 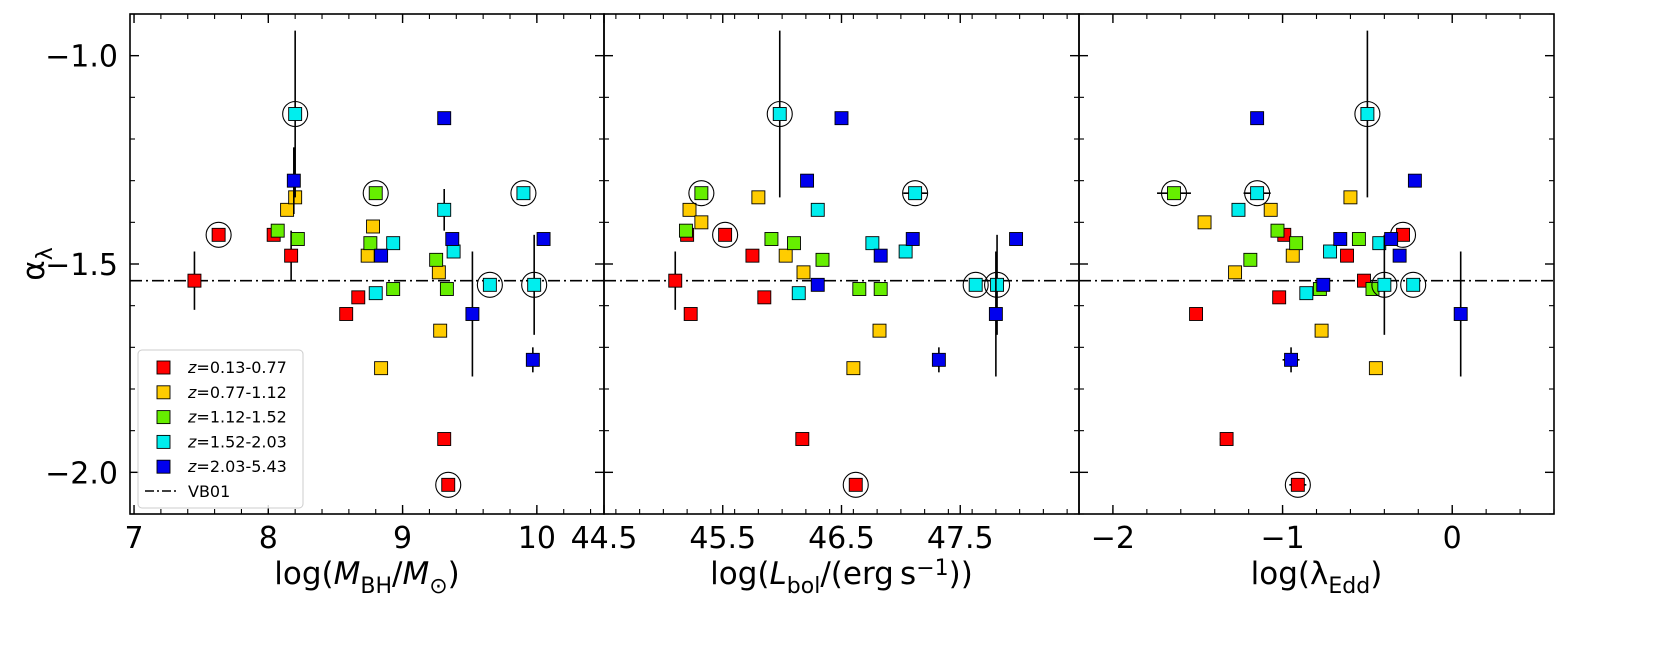 What do you see at coordinates (1452, 538) in the screenshot?
I see `x-tick-label: 0` at bounding box center [1452, 538].